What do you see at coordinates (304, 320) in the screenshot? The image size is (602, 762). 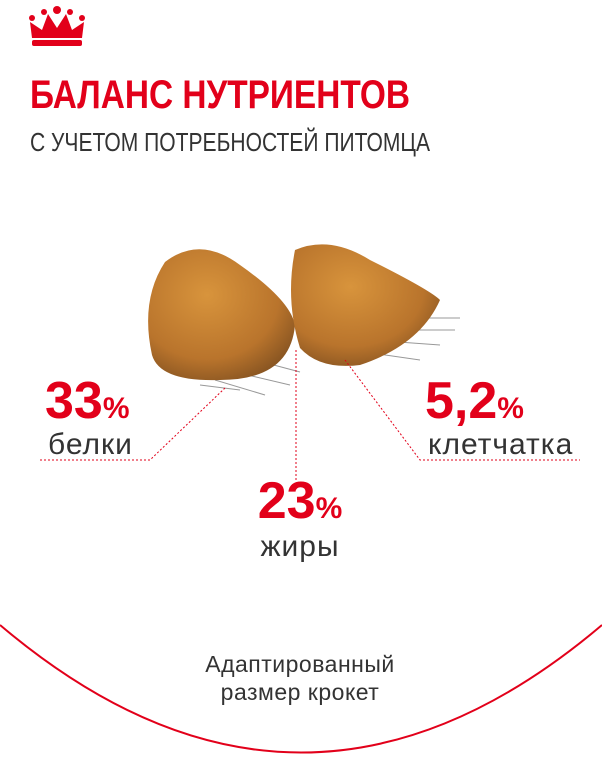 I see `kibble-image` at bounding box center [304, 320].